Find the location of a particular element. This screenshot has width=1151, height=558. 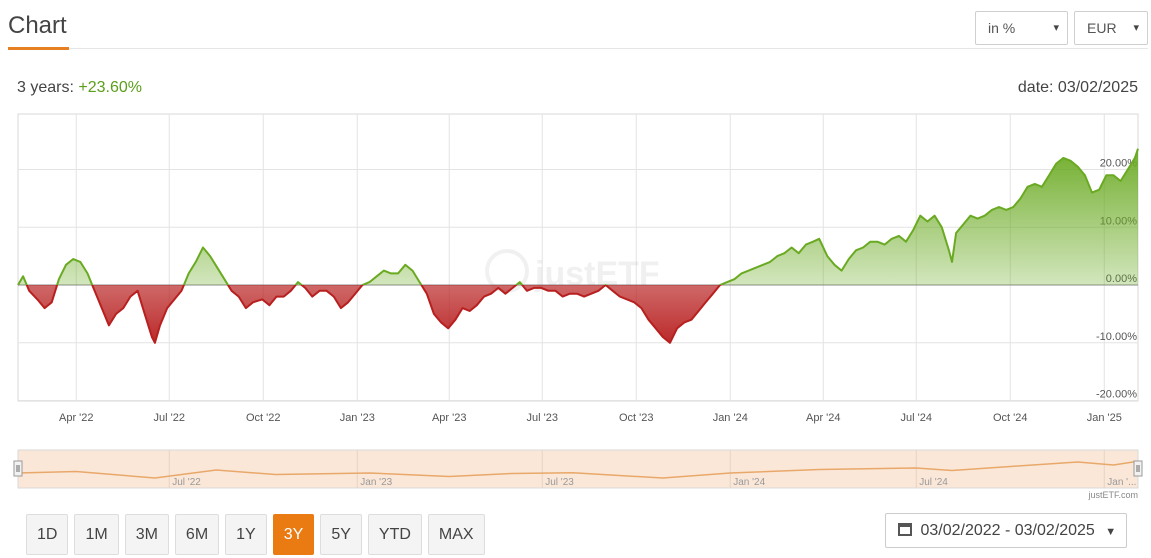

range-button-5y: 5Y is located at coordinates (341, 534).